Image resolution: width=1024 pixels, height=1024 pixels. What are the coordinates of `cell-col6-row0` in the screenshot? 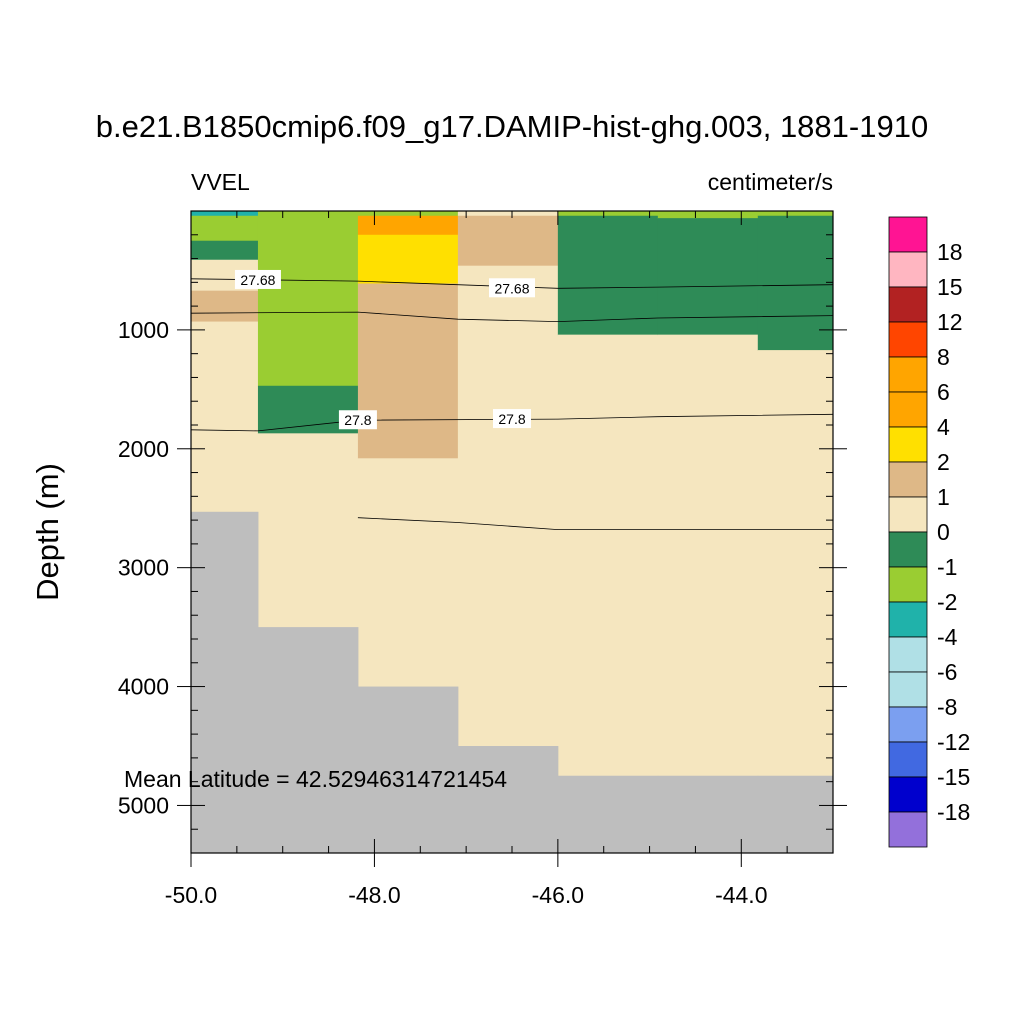 It's located at (795, 214).